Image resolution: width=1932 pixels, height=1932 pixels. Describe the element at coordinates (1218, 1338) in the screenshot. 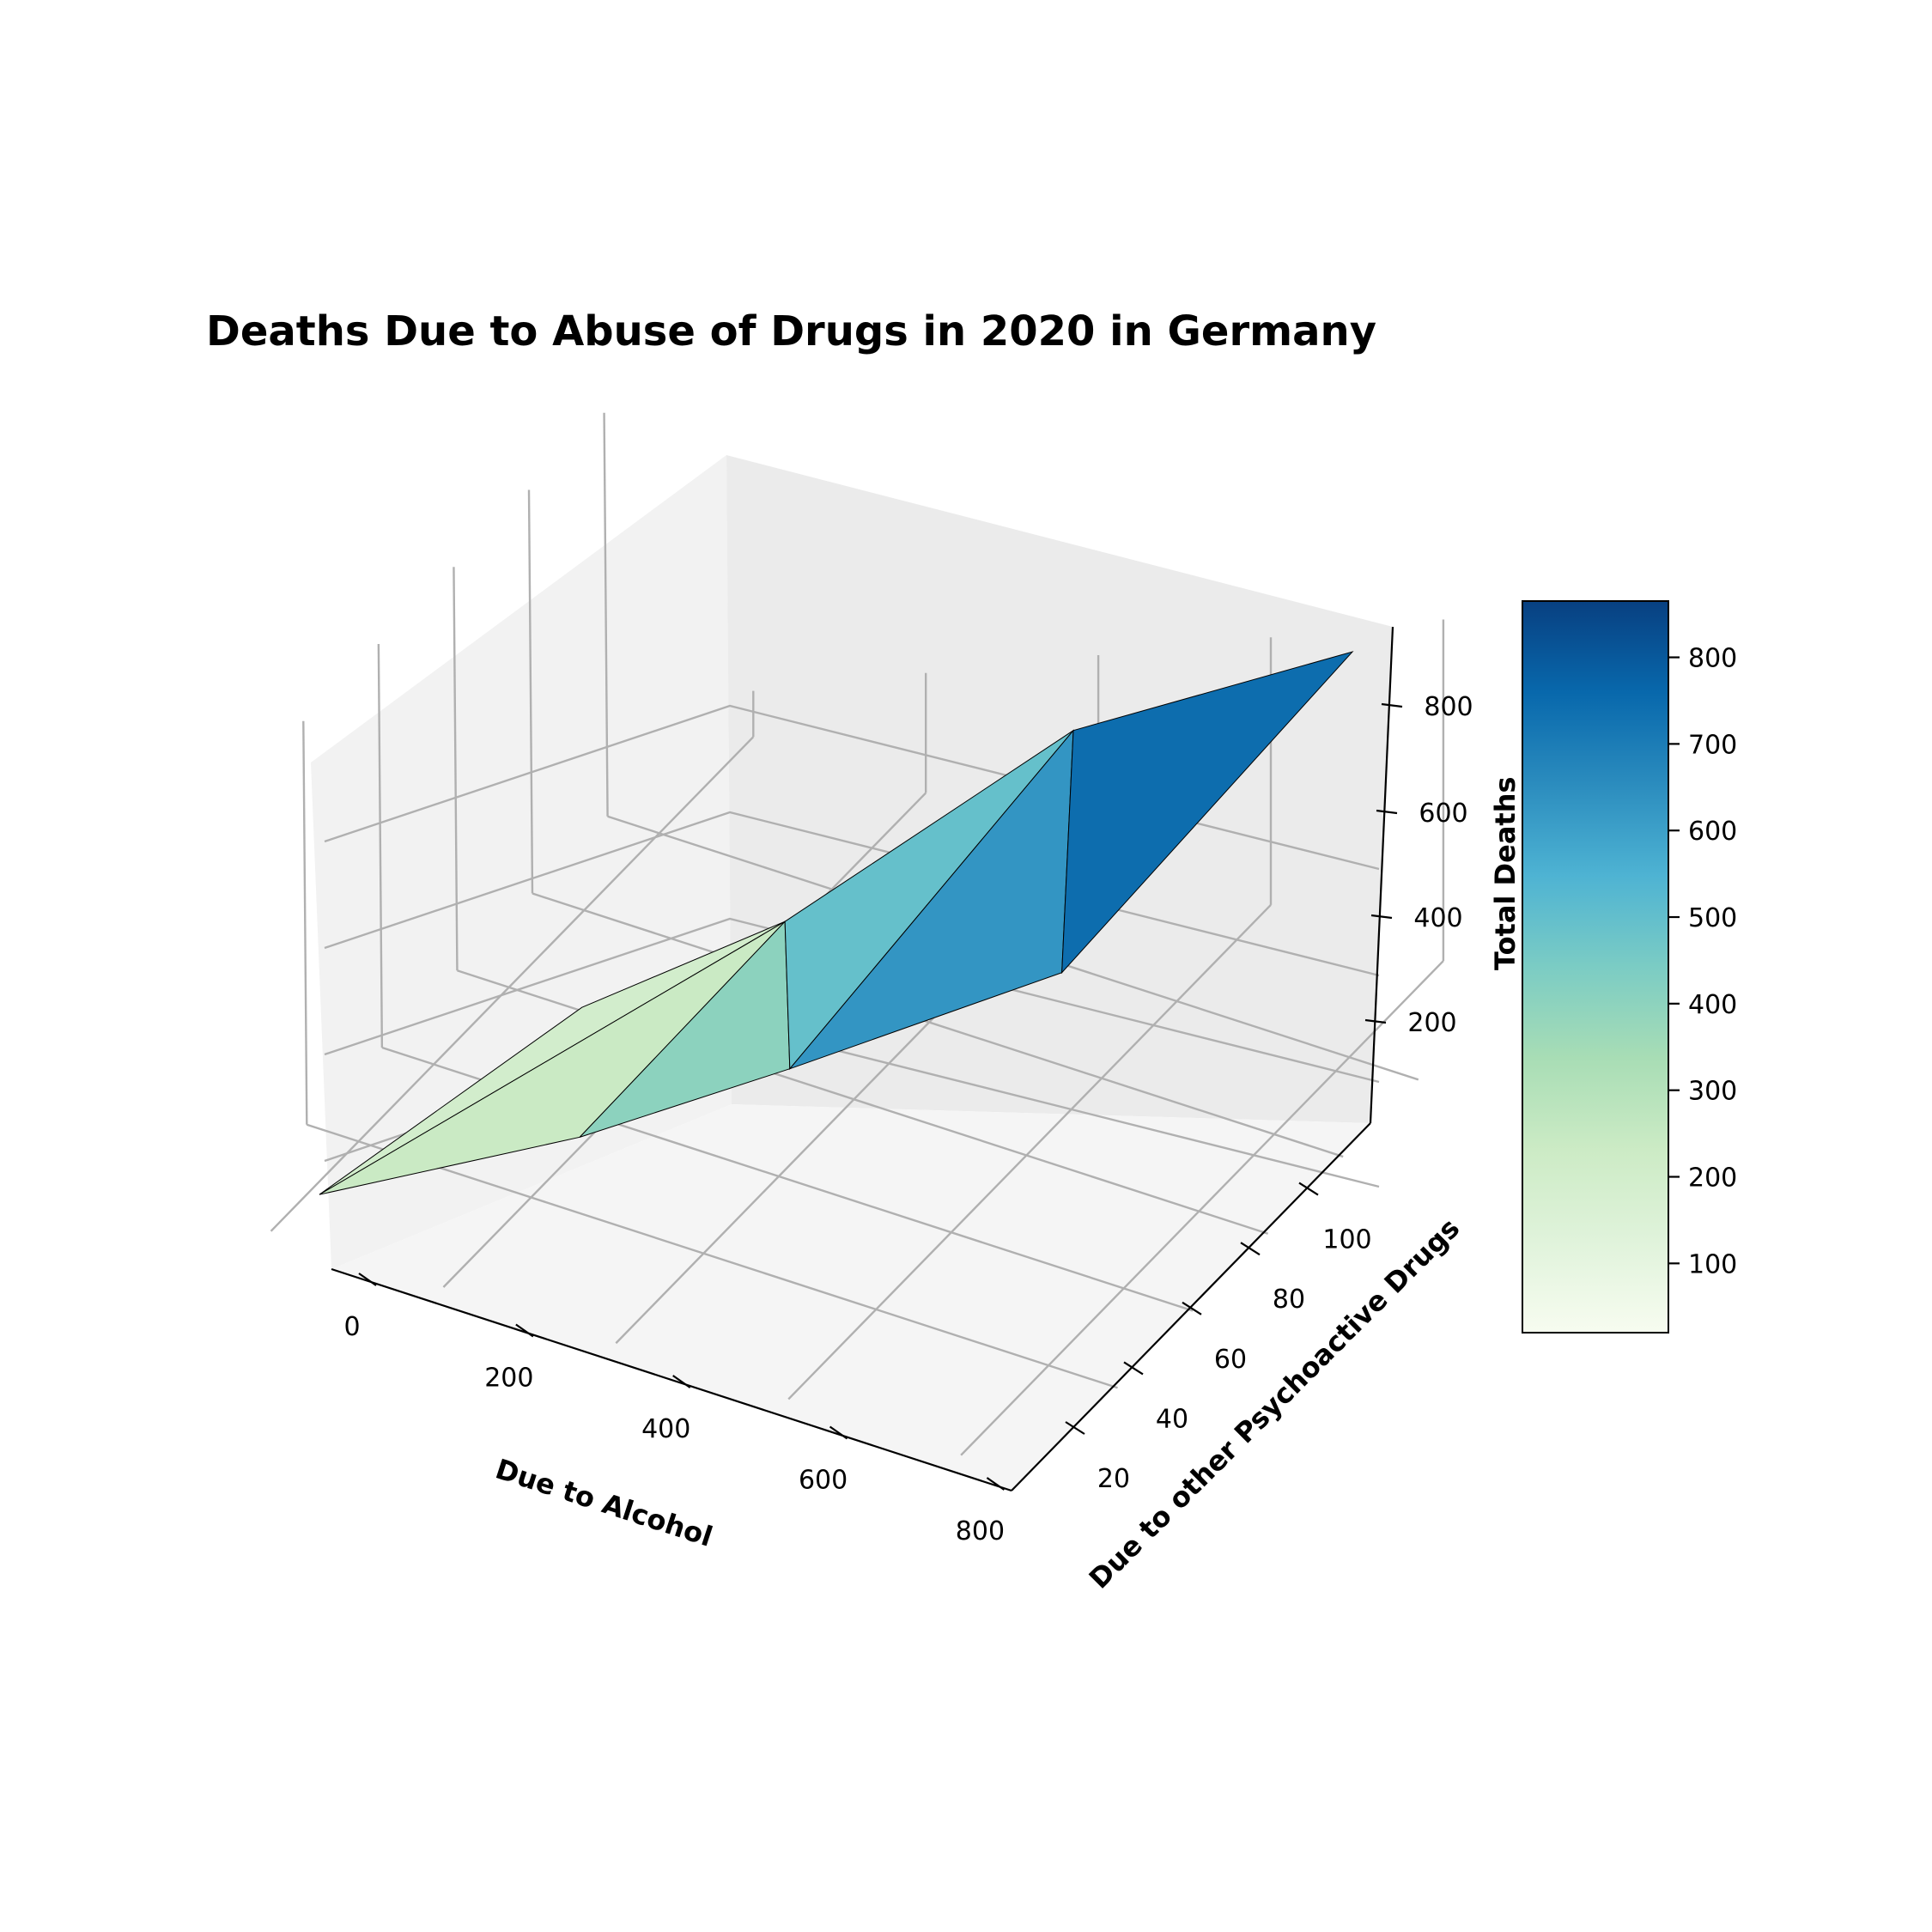

I see `y-ticks: 20 40 60 80 100` at that location.